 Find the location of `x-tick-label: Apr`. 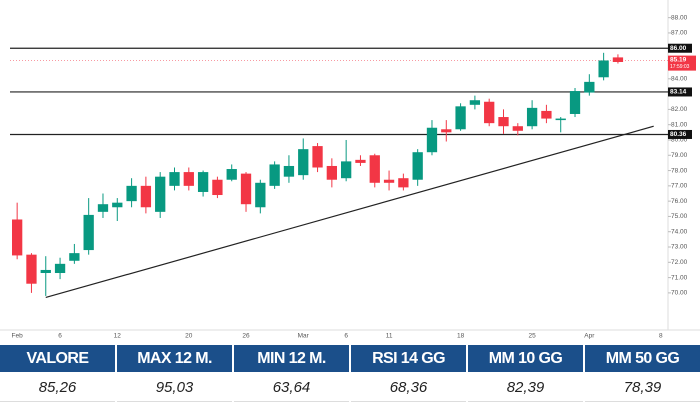

x-tick-label: Apr is located at coordinates (589, 336).